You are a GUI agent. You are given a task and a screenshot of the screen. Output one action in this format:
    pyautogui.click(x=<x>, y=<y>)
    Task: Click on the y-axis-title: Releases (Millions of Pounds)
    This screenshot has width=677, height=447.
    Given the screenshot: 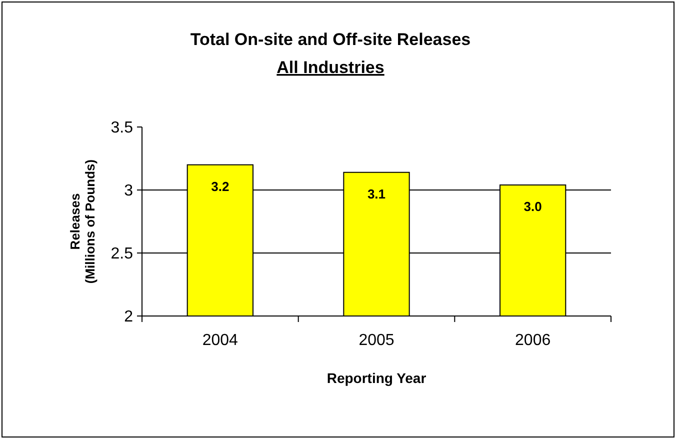 What is the action you would take?
    pyautogui.click(x=83, y=221)
    